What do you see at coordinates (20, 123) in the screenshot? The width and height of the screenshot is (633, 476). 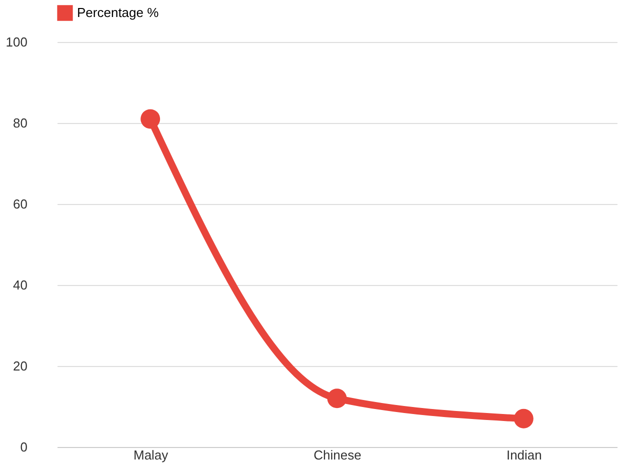 I see `y-tick-label: 80` at bounding box center [20, 123].